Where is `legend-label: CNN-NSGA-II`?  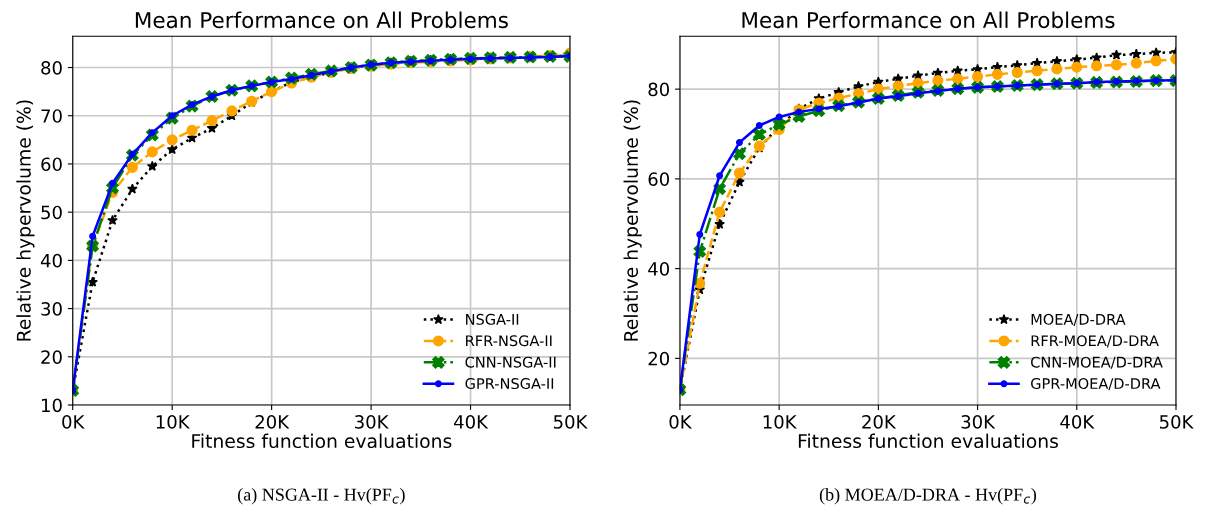
legend-label: CNN-NSGA-II is located at coordinates (510, 362).